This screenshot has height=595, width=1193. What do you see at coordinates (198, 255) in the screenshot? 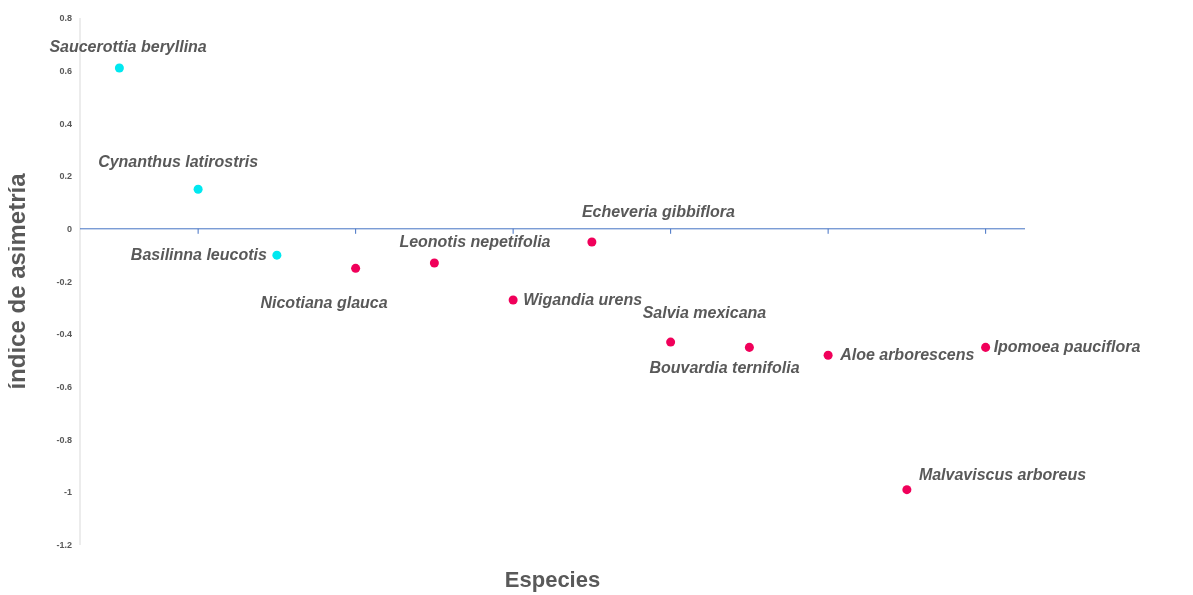
I see `annotation: Basilinna leucotis` at bounding box center [198, 255].